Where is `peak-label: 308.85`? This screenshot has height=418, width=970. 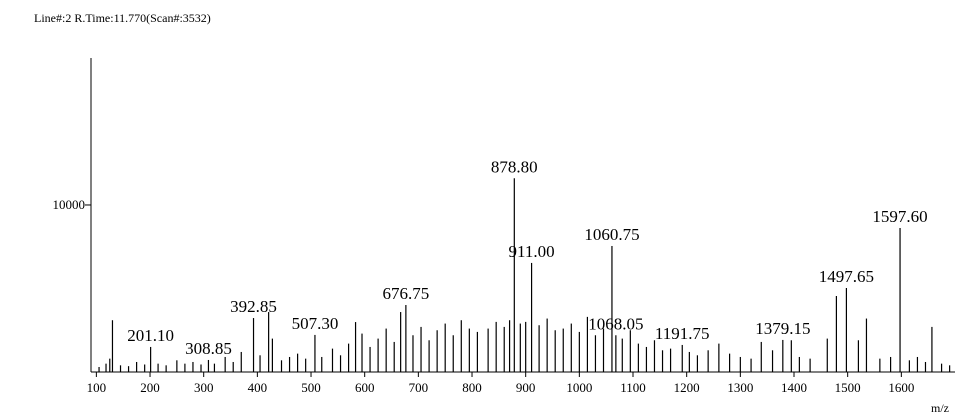
peak-label: 308.85 is located at coordinates (208, 348).